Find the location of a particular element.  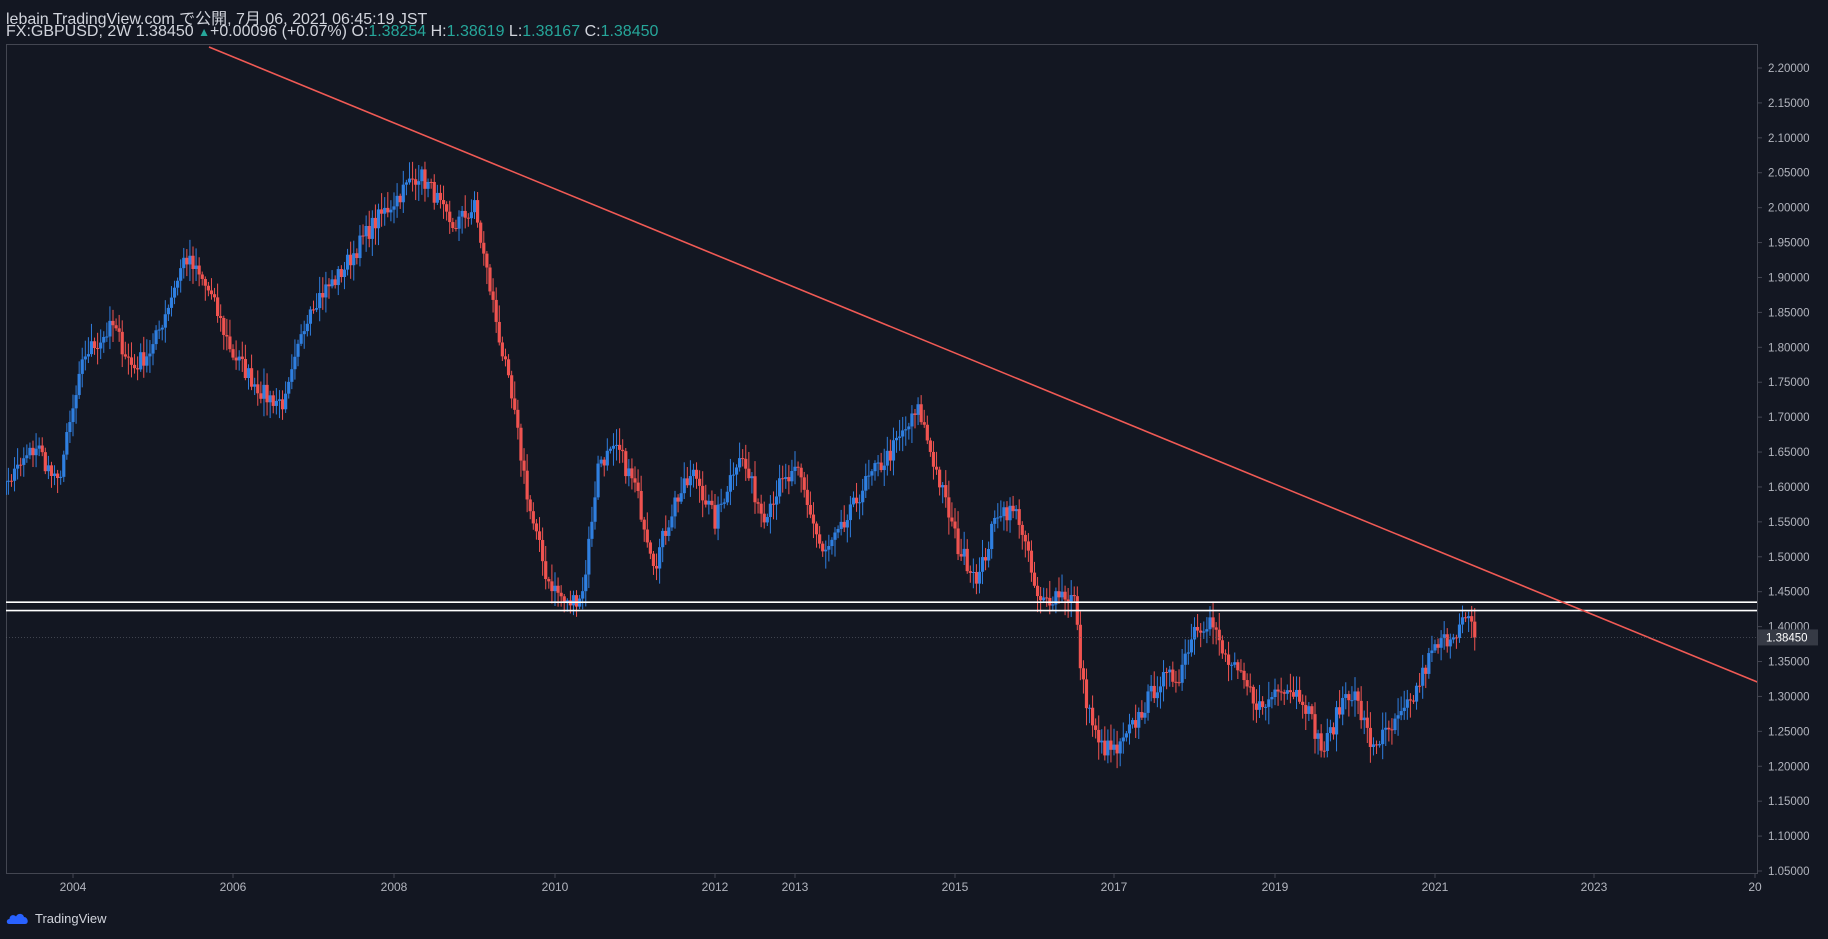

footer-brand: TradingView is located at coordinates (71, 918).